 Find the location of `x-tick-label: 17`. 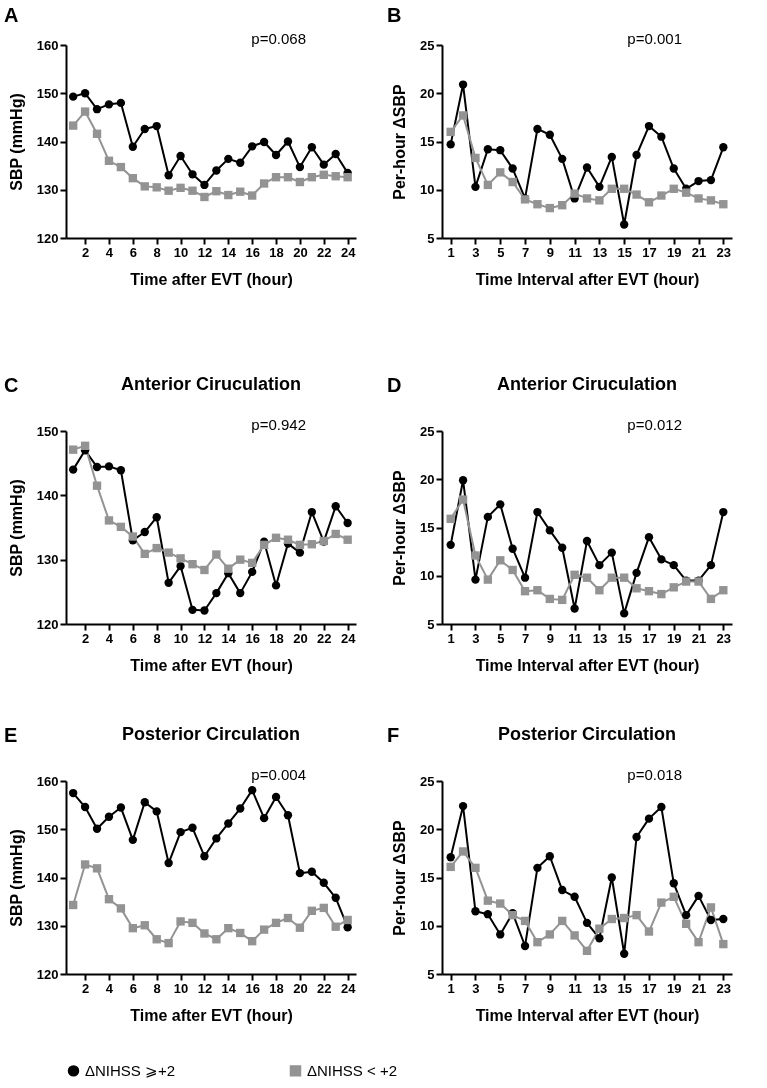

x-tick-label: 17 is located at coordinates (649, 252).